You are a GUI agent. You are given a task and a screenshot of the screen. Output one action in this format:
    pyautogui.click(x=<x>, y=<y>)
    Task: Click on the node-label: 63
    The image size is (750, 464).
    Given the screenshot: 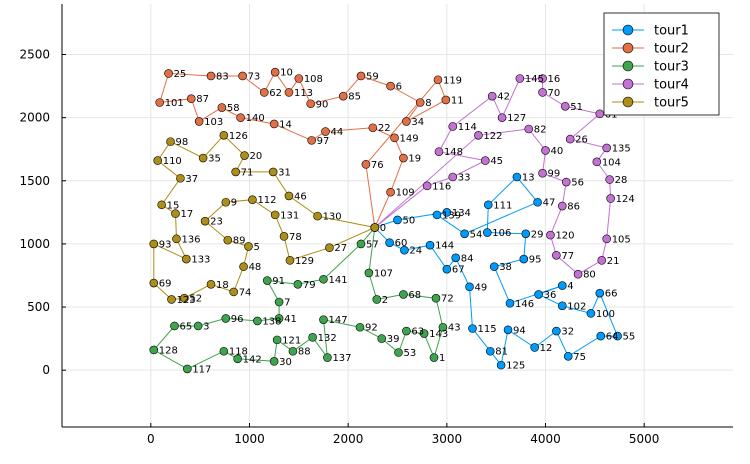 What is the action you would take?
    pyautogui.click(x=417, y=332)
    